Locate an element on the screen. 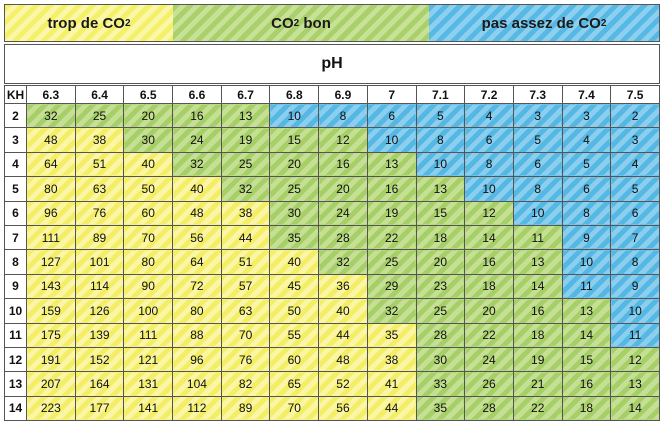  co2-value-cell: 36 is located at coordinates (343, 286).